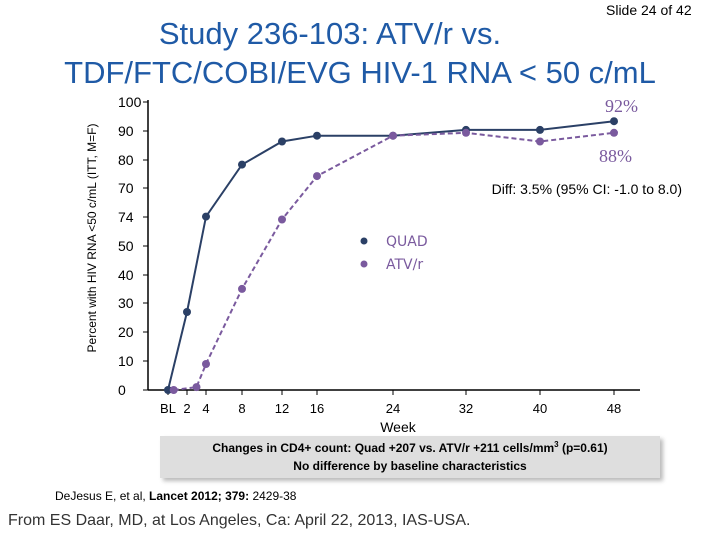 The height and width of the screenshot is (540, 720). I want to click on y-tick-label: 80, so click(126, 160).